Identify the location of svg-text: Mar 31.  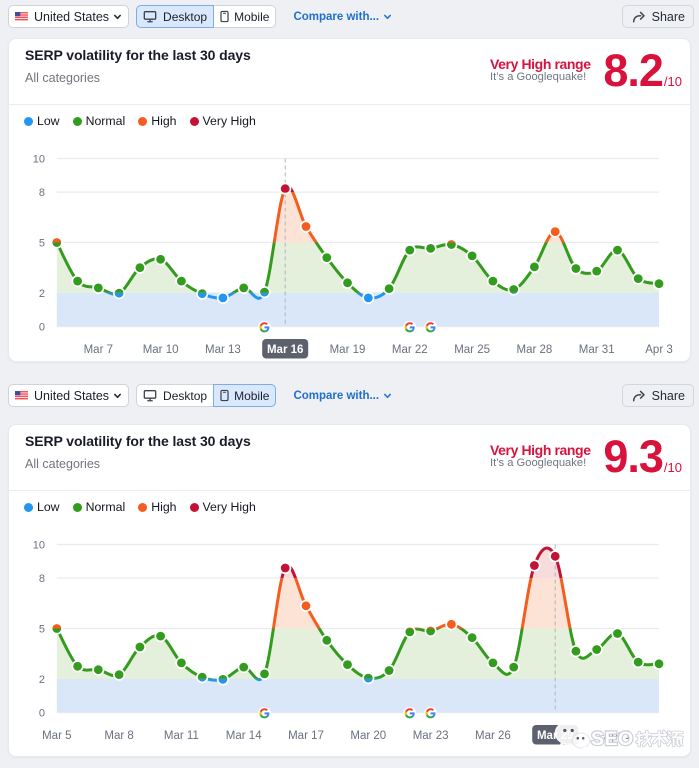
(597, 350).